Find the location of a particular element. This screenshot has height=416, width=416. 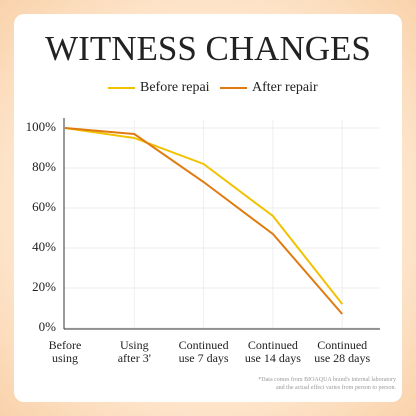

y-tick-label: 100% is located at coordinates (41, 126).